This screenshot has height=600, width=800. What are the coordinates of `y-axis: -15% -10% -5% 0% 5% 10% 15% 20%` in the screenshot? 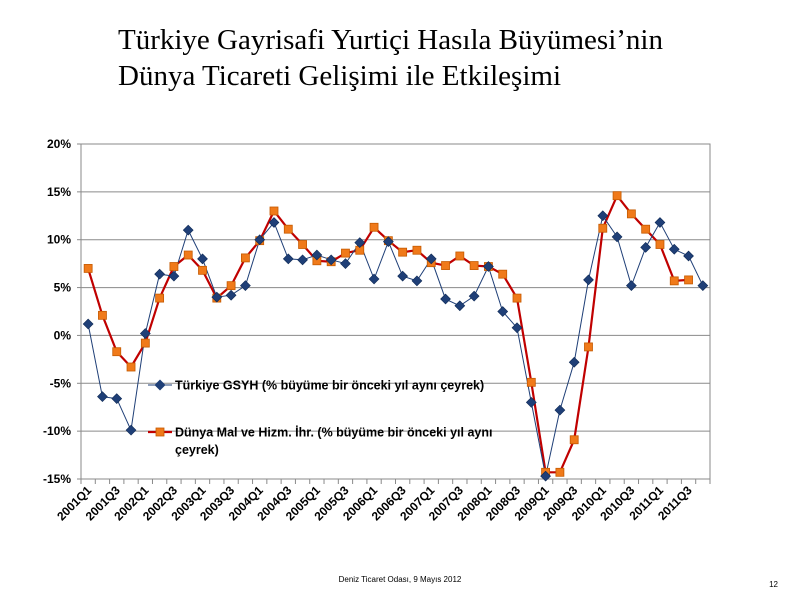 It's located at (62, 311).